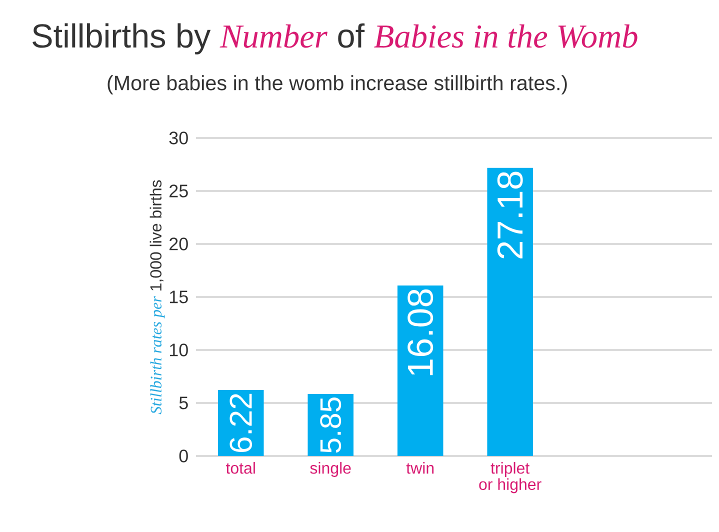  Describe the element at coordinates (420, 468) in the screenshot. I see `x-tick-label: twin` at that location.